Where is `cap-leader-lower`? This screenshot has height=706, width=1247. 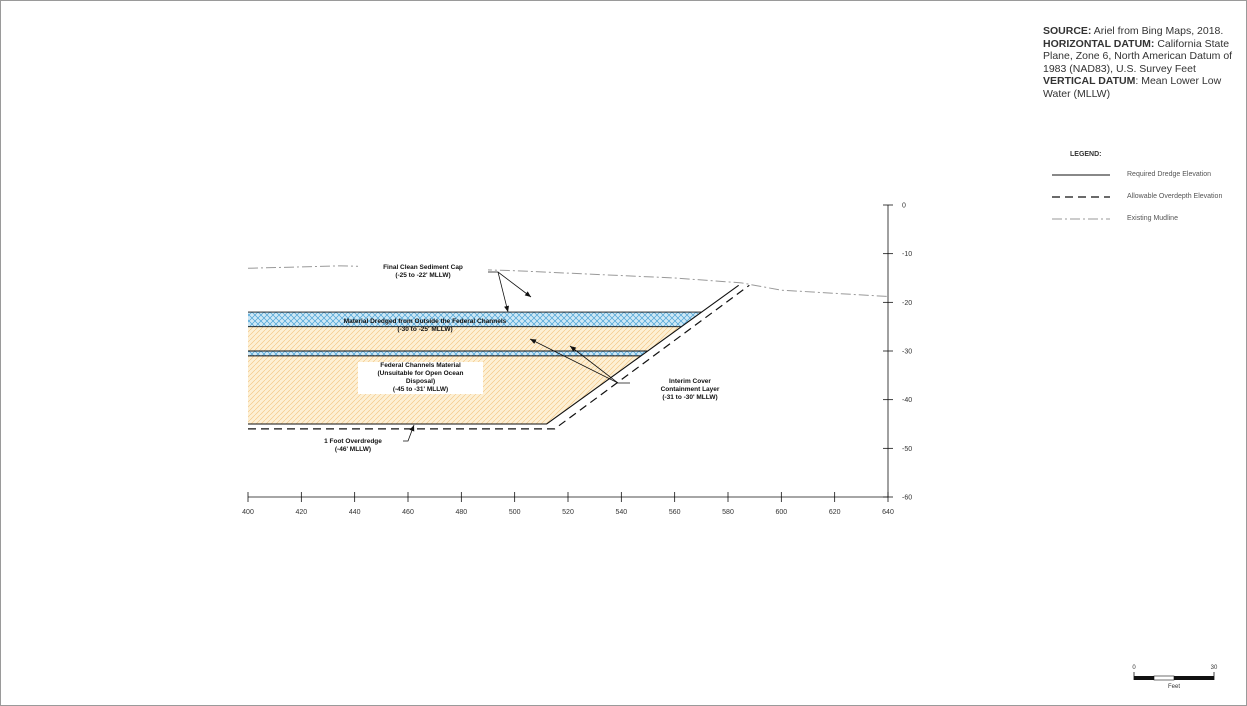 cap-leader-lower is located at coordinates (503, 292).